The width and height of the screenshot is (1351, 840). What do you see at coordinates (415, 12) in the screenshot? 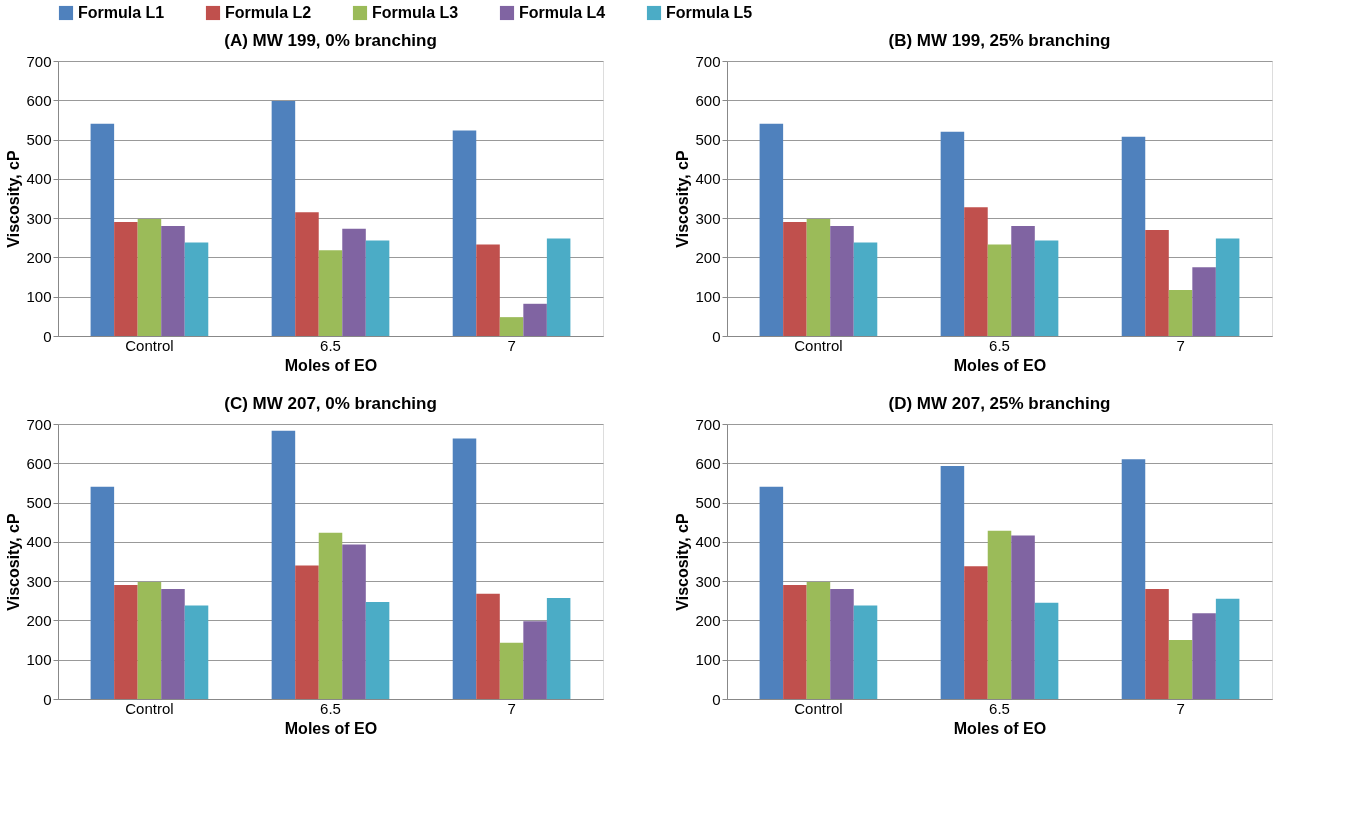
I see `legend-label: Formula L3` at bounding box center [415, 12].